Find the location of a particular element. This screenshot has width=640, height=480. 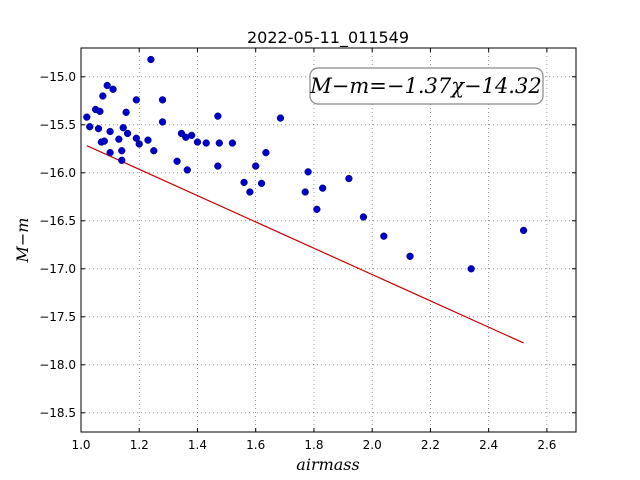

x-tick-label: 1.6 is located at coordinates (255, 445).